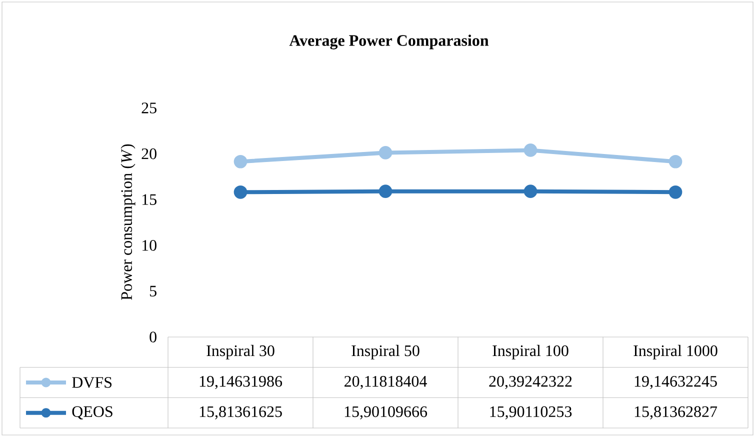 The width and height of the screenshot is (755, 437). I want to click on y-tick-label: 5, so click(153, 291).